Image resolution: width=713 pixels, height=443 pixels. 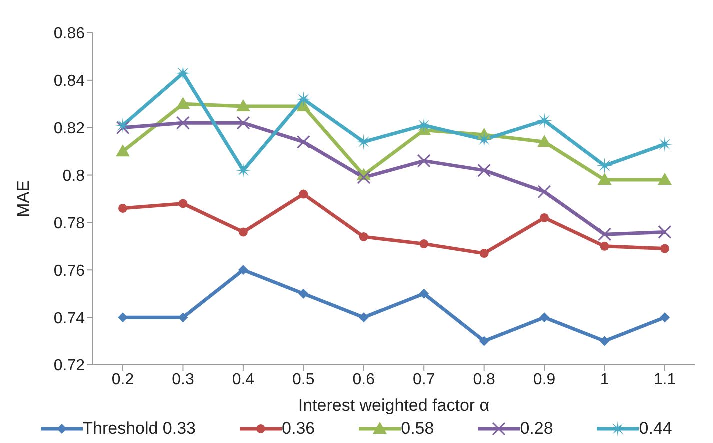 I want to click on x-tick-label: 1, so click(x=605, y=379).